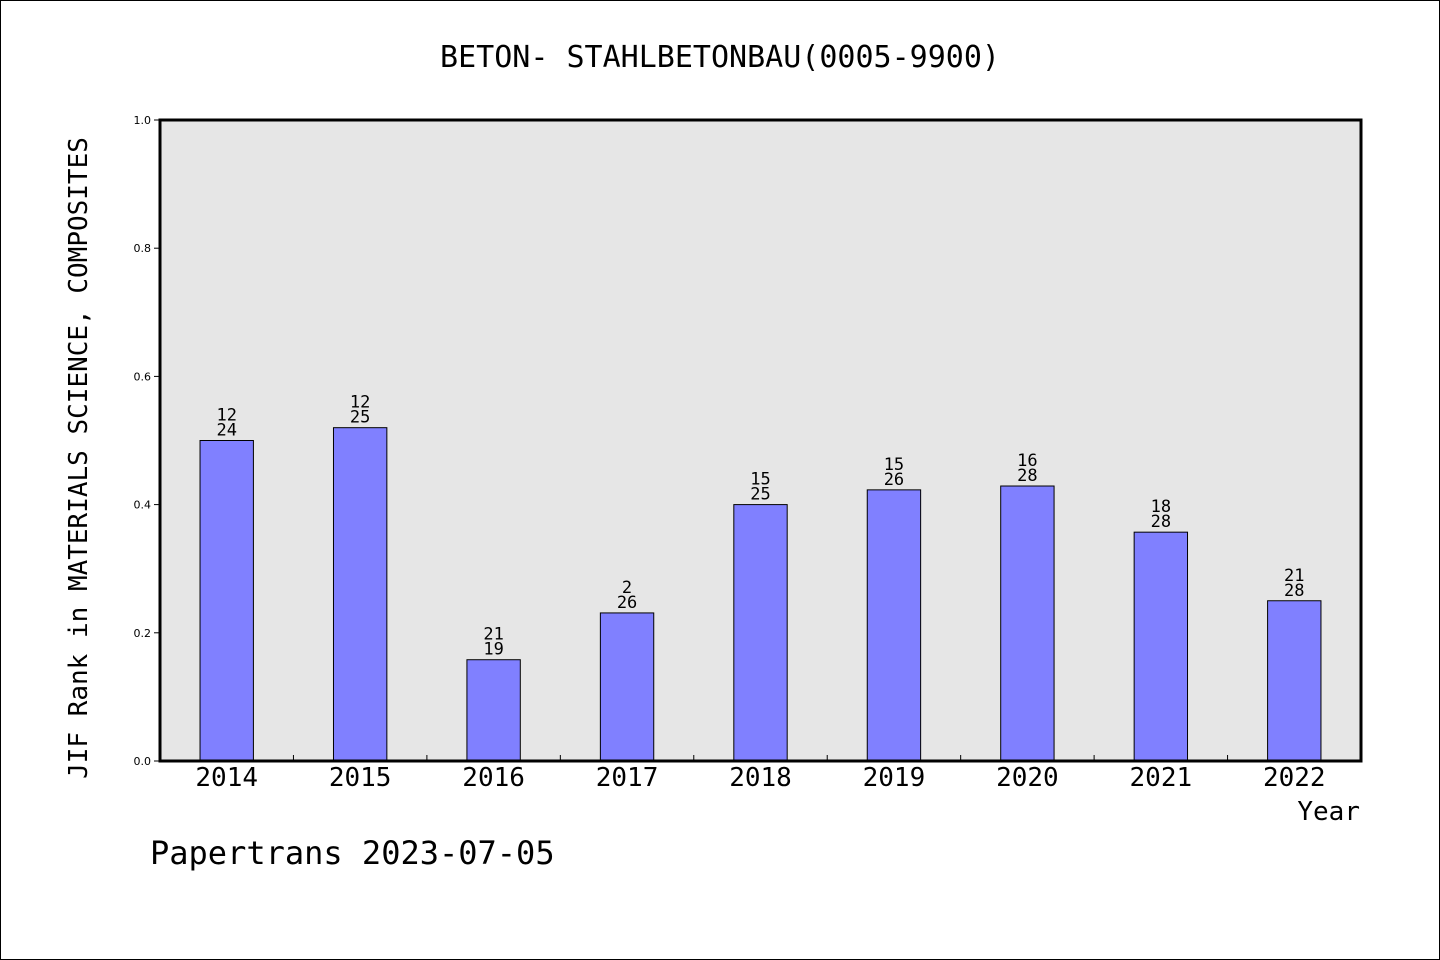  I want to click on x-tick-label-2019: 2019, so click(894, 778).